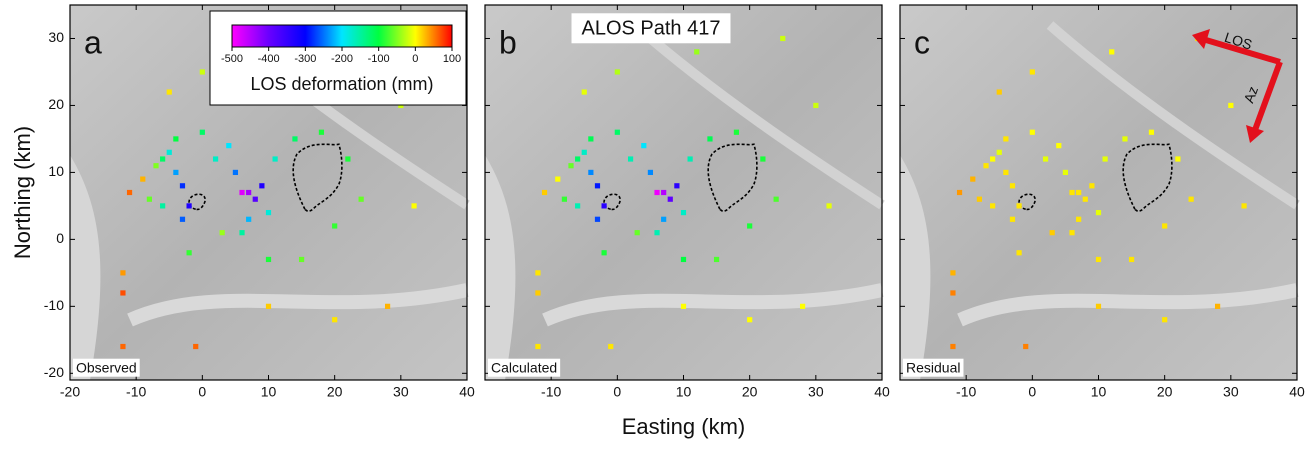 This screenshot has height=453, width=1315. I want to click on x-tick-label: 40, so click(467, 392).